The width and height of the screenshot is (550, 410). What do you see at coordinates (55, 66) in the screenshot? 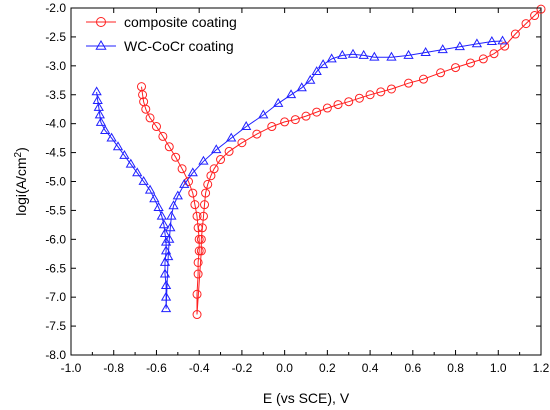
I see `y-tick-label: -3.0` at bounding box center [55, 66].